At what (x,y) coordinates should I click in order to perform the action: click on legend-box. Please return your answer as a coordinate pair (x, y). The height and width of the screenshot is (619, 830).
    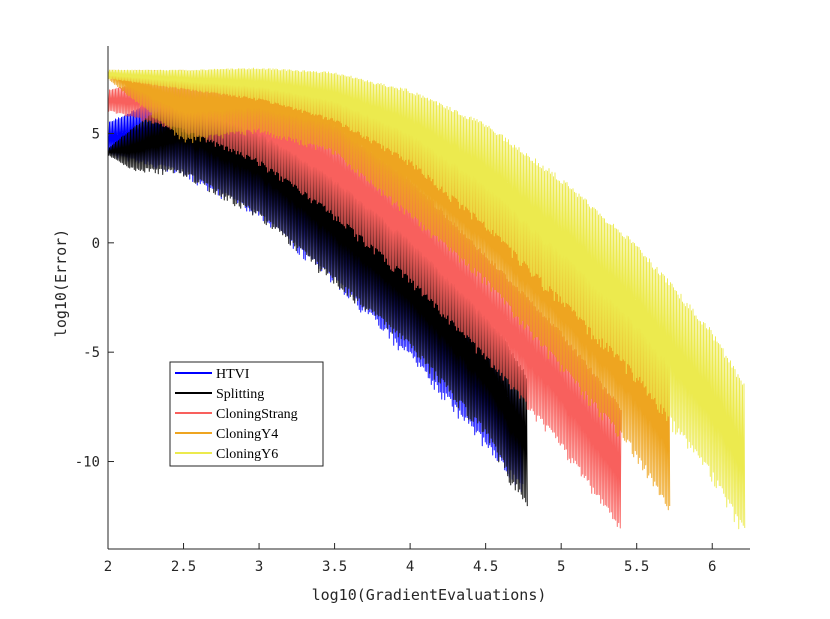
    Looking at the image, I should click on (246, 414).